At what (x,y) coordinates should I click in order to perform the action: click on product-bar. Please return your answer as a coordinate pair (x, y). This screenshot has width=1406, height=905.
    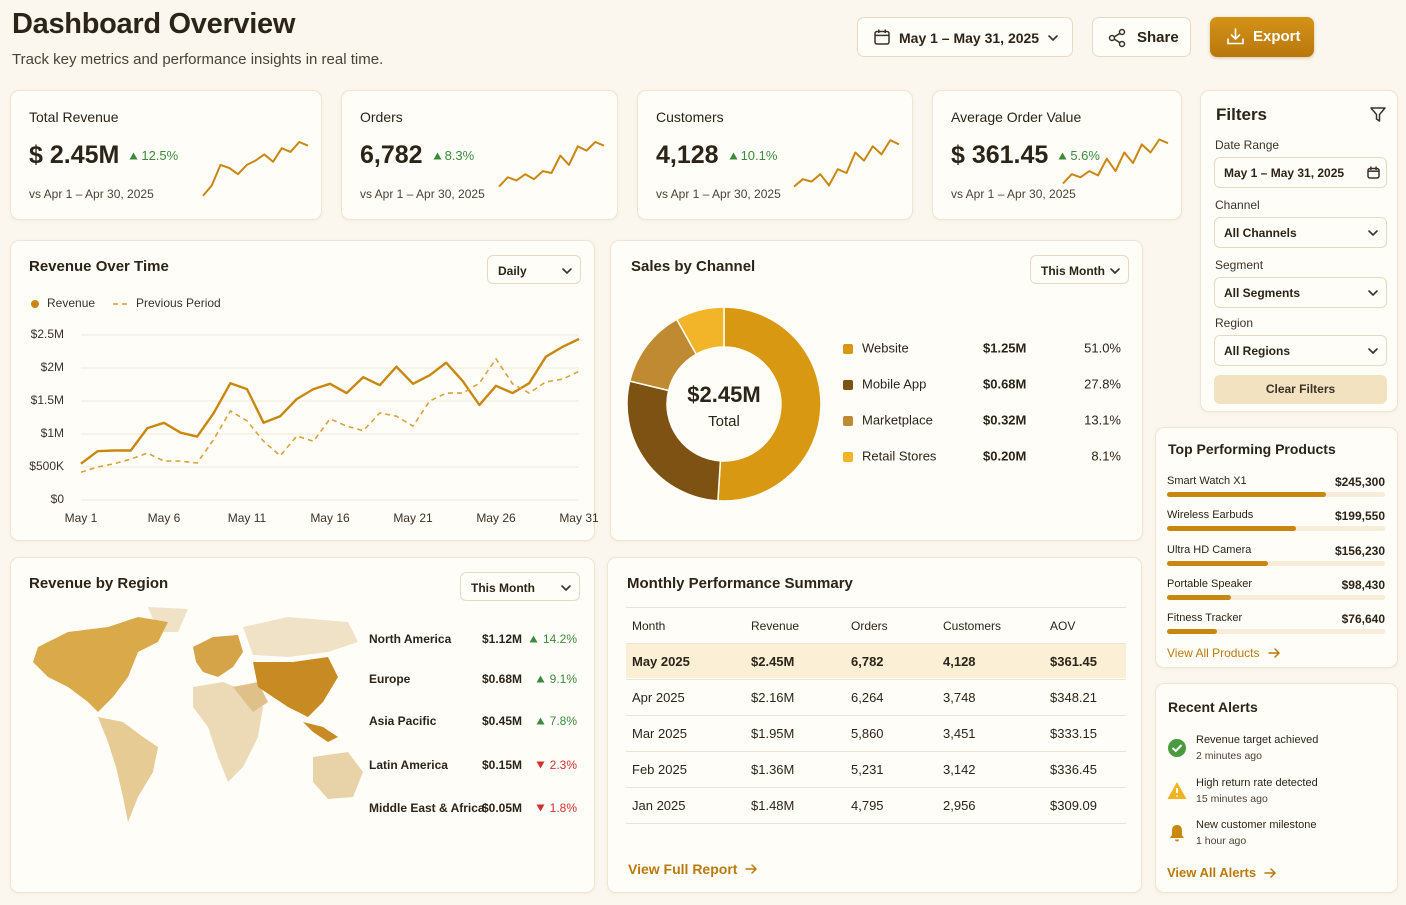
    Looking at the image, I should click on (1232, 529).